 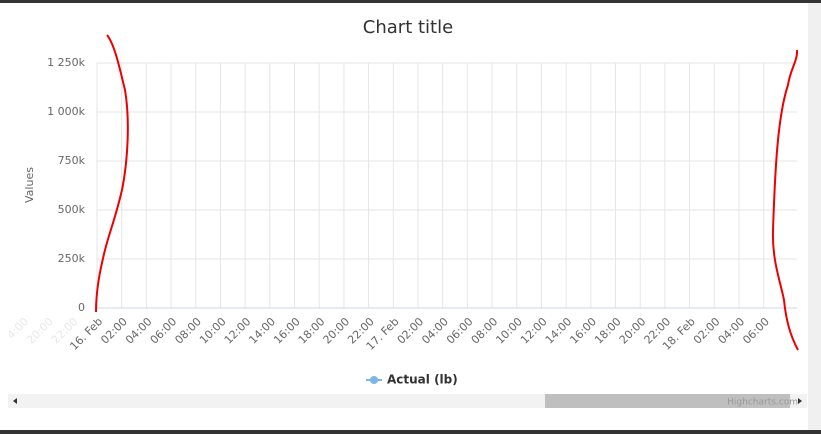 What do you see at coordinates (374, 380) in the screenshot?
I see `legend-marker` at bounding box center [374, 380].